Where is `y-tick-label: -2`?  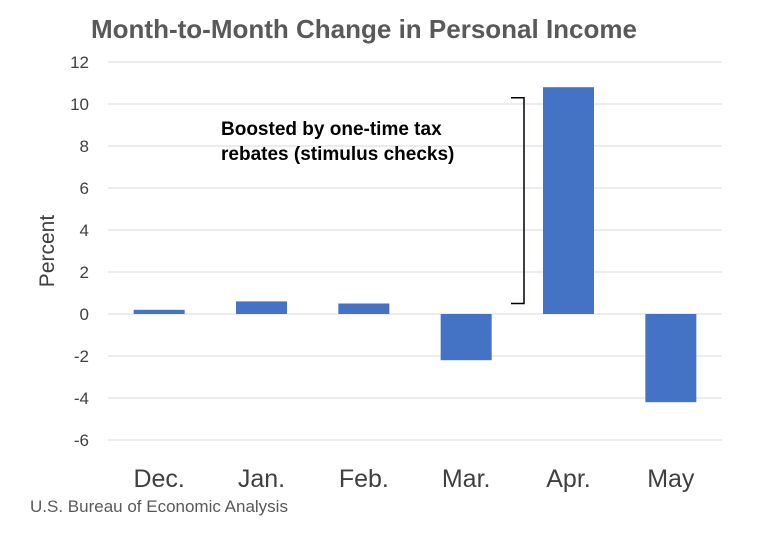
y-tick-label: -2 is located at coordinates (81, 356).